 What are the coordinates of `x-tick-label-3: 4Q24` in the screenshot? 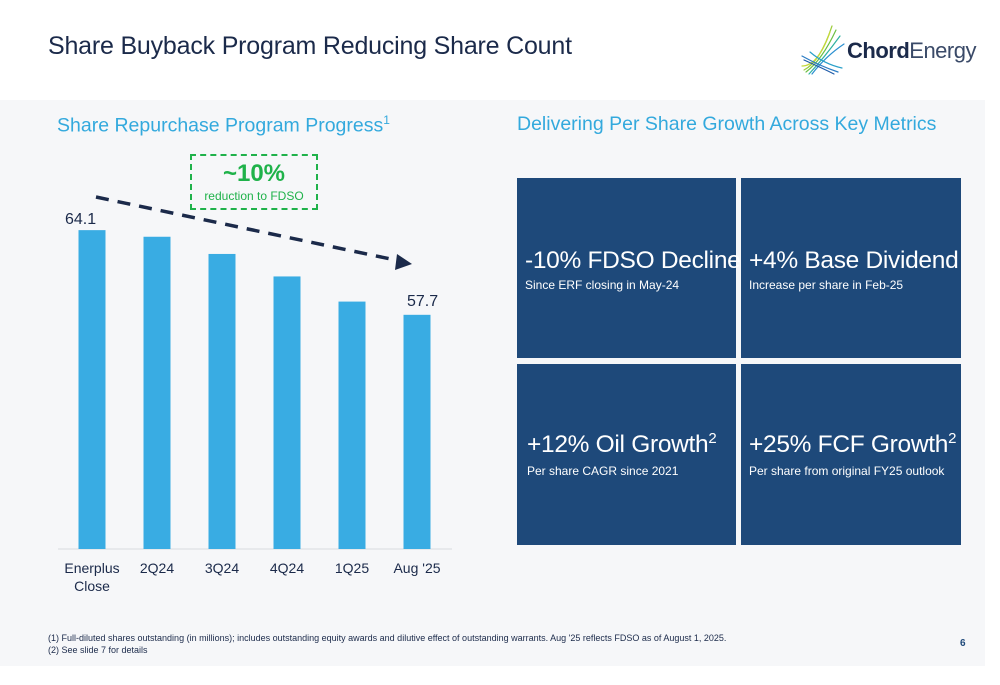 It's located at (287, 568).